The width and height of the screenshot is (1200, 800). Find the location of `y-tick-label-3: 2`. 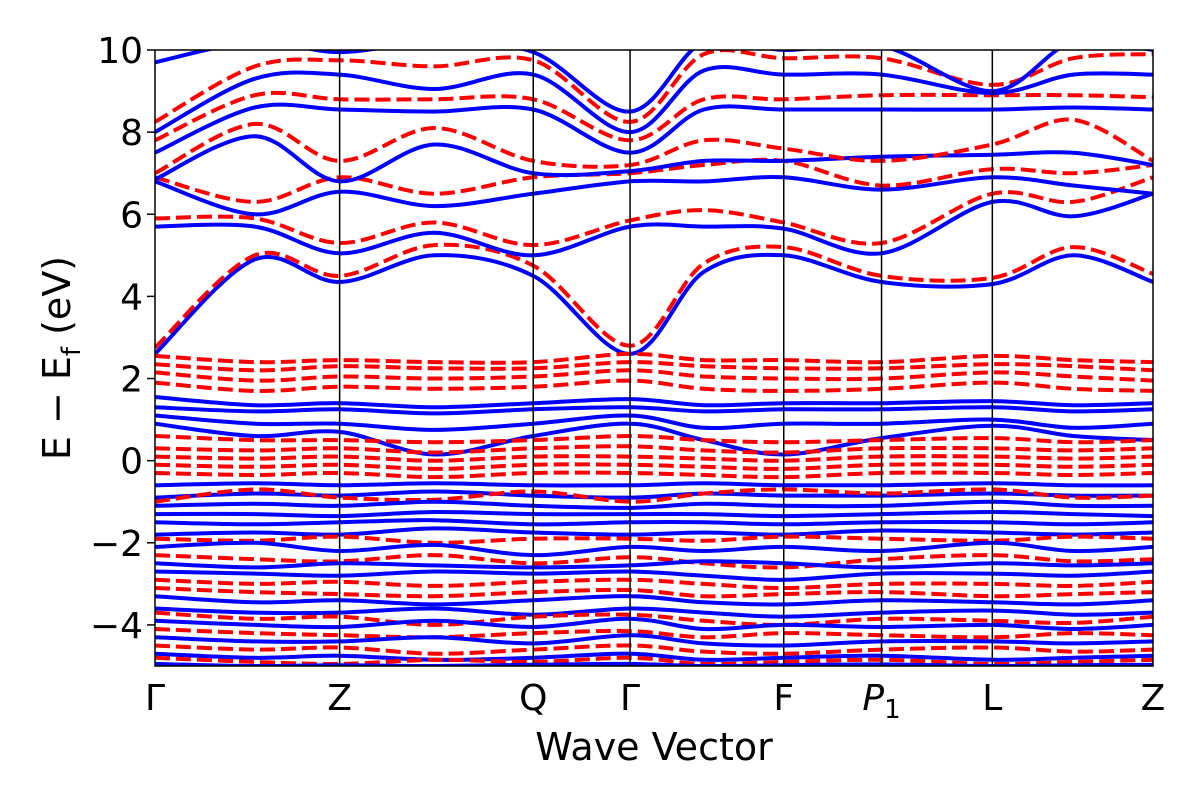

y-tick-label-3: 2 is located at coordinates (131, 380).